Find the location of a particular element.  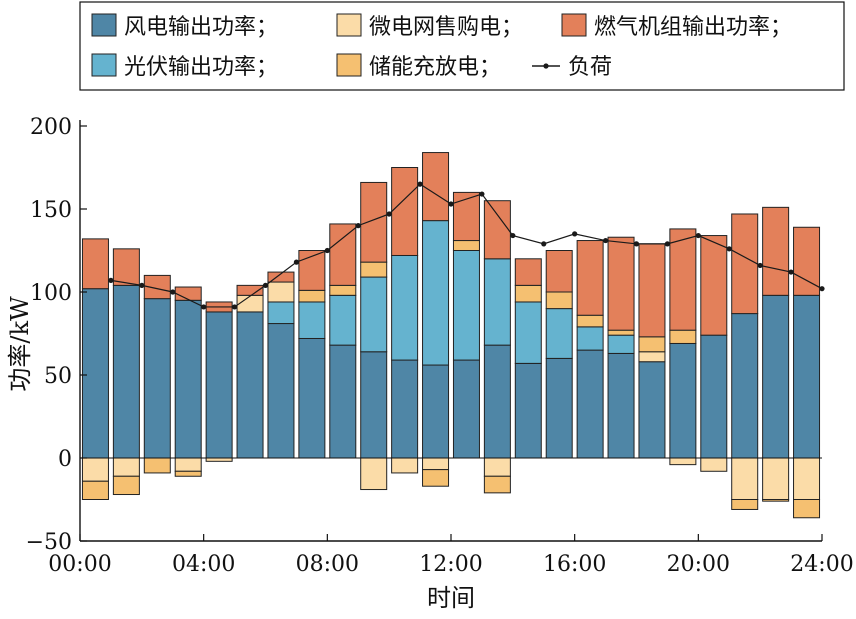

bar-gas-h6 is located at coordinates (250, 290).